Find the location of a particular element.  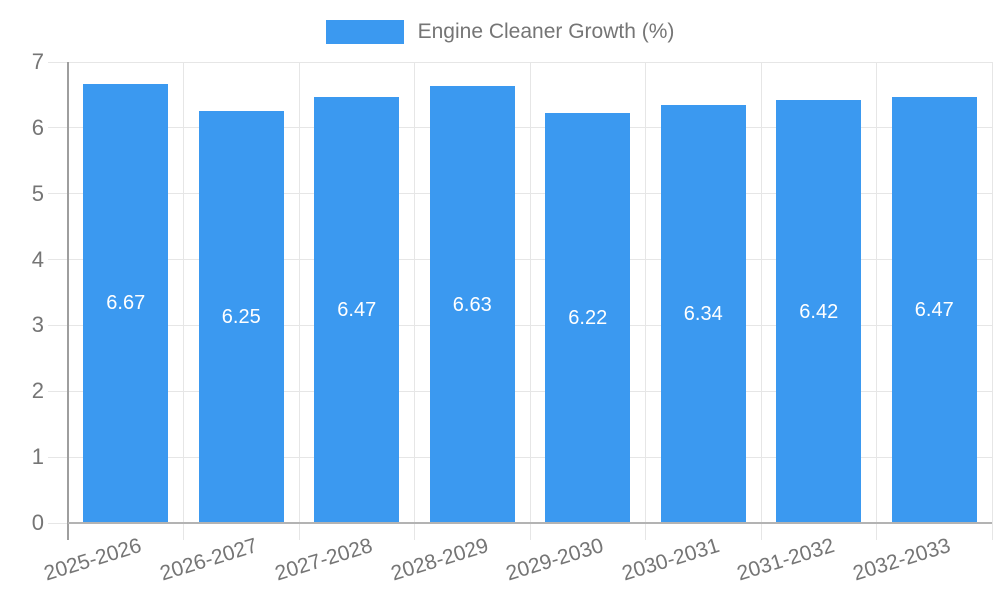

x-axis-tick-label: 2030-2031 is located at coordinates (670, 560).